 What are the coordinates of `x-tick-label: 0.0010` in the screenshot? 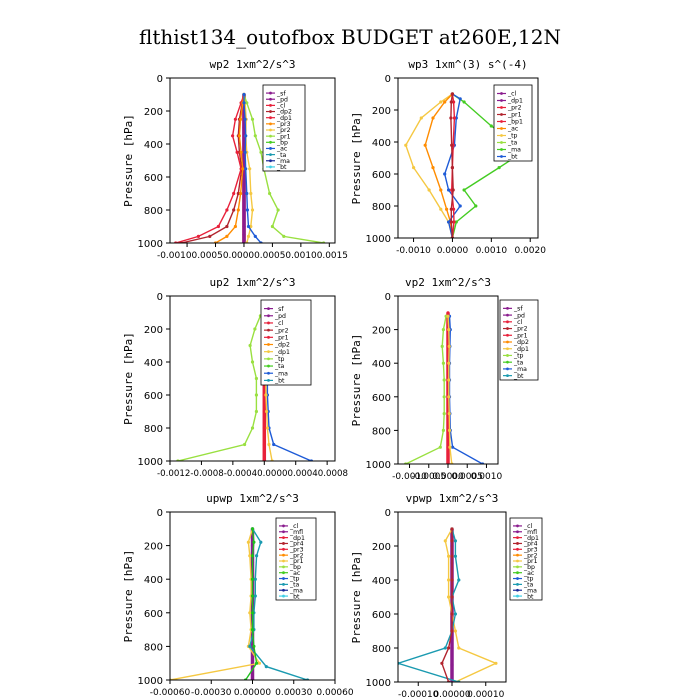 It's located at (492, 251).